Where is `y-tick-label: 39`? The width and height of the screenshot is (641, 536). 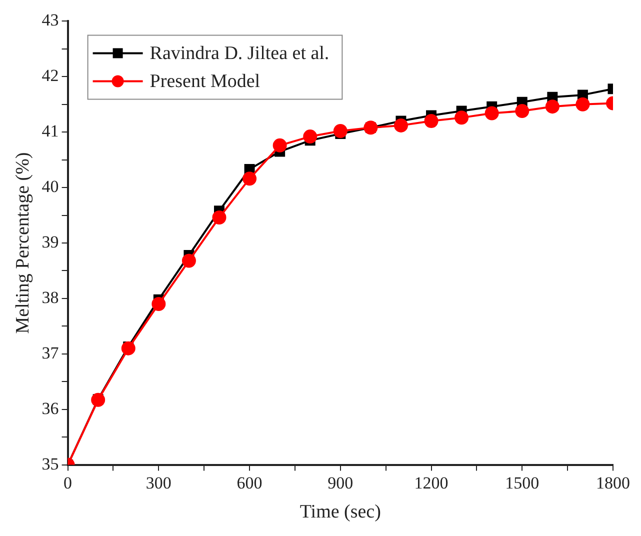 y-tick-label: 39 is located at coordinates (50, 242).